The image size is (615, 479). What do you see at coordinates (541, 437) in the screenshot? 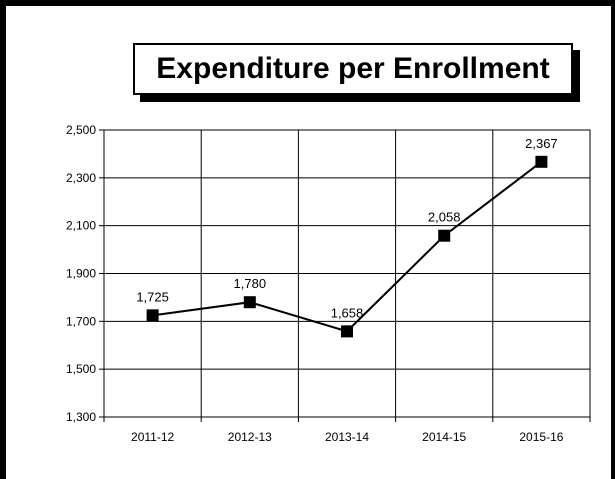
I see `x-tick-label: 2015-16` at bounding box center [541, 437].